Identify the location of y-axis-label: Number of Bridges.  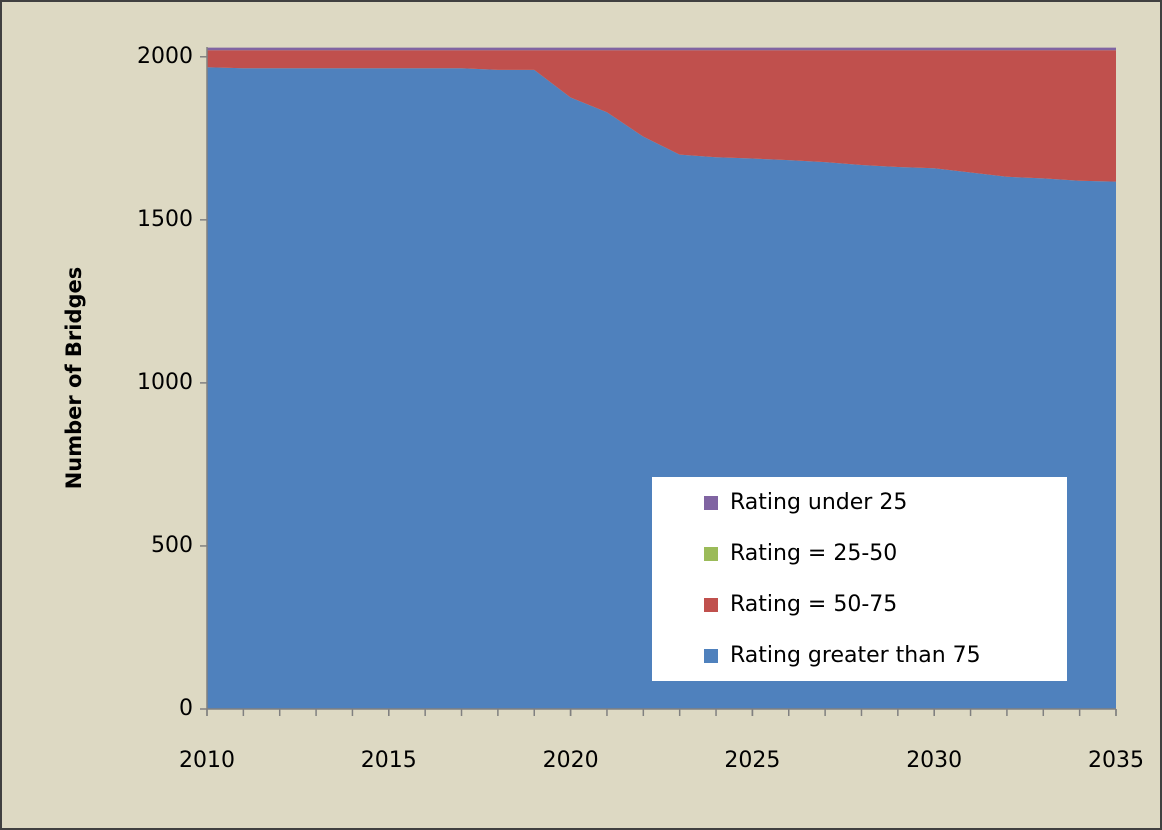
(74, 378).